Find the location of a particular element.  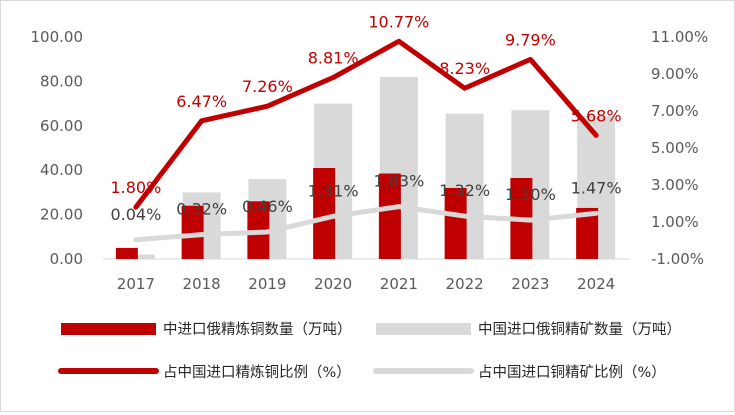

legend-swatch-refined-copper-qty is located at coordinates (108, 329).